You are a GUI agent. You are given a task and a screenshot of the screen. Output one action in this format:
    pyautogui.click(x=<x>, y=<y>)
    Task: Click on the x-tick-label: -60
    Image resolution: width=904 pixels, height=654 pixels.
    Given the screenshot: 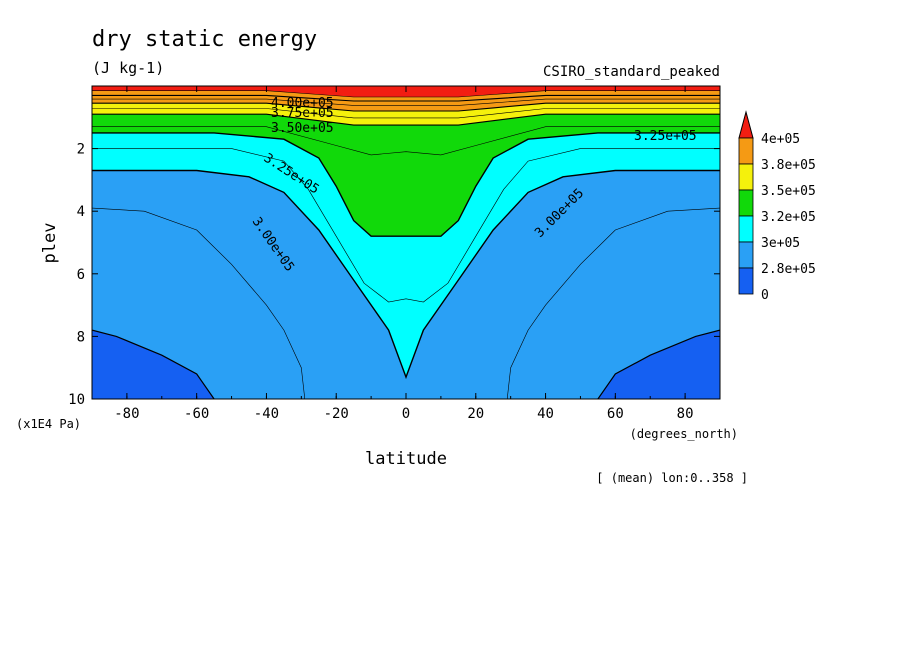 What is the action you would take?
    pyautogui.click(x=196, y=414)
    